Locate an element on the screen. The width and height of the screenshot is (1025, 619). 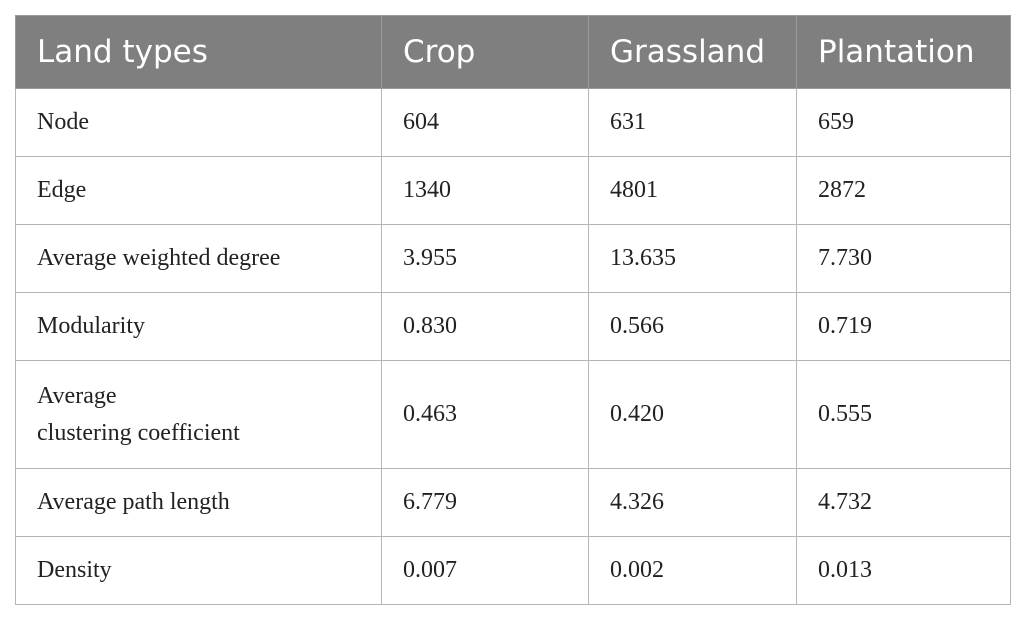
header-cell: Crop is located at coordinates (485, 52).